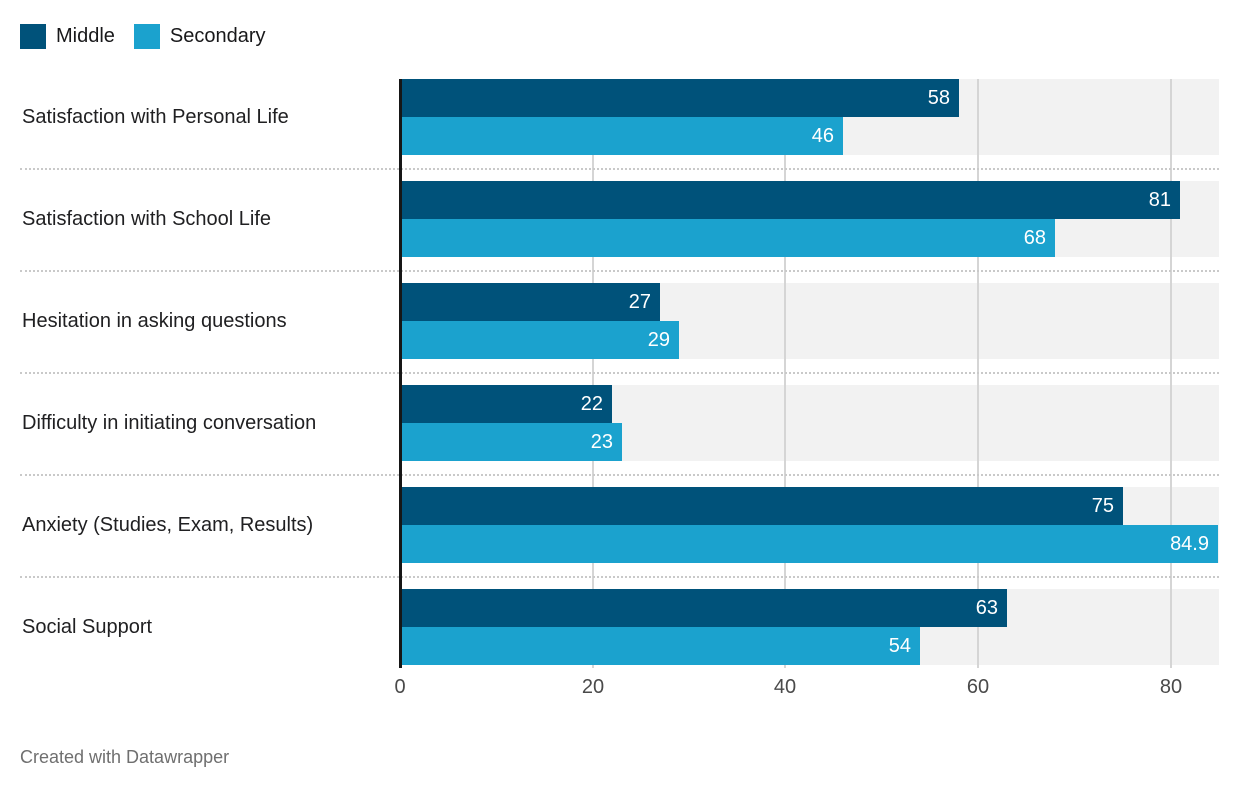 The image size is (1240, 792). Describe the element at coordinates (168, 524) in the screenshot. I see `category-label: Anxiety (Studies, Exam, Results)` at that location.